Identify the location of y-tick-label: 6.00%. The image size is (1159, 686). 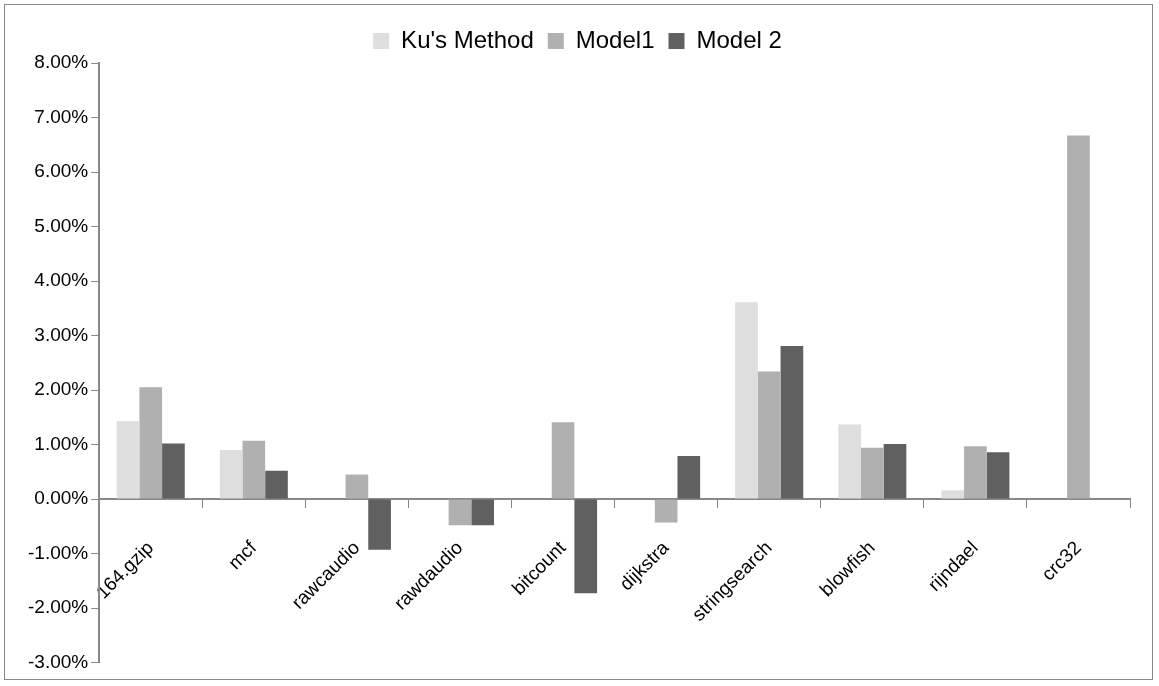
(61, 171).